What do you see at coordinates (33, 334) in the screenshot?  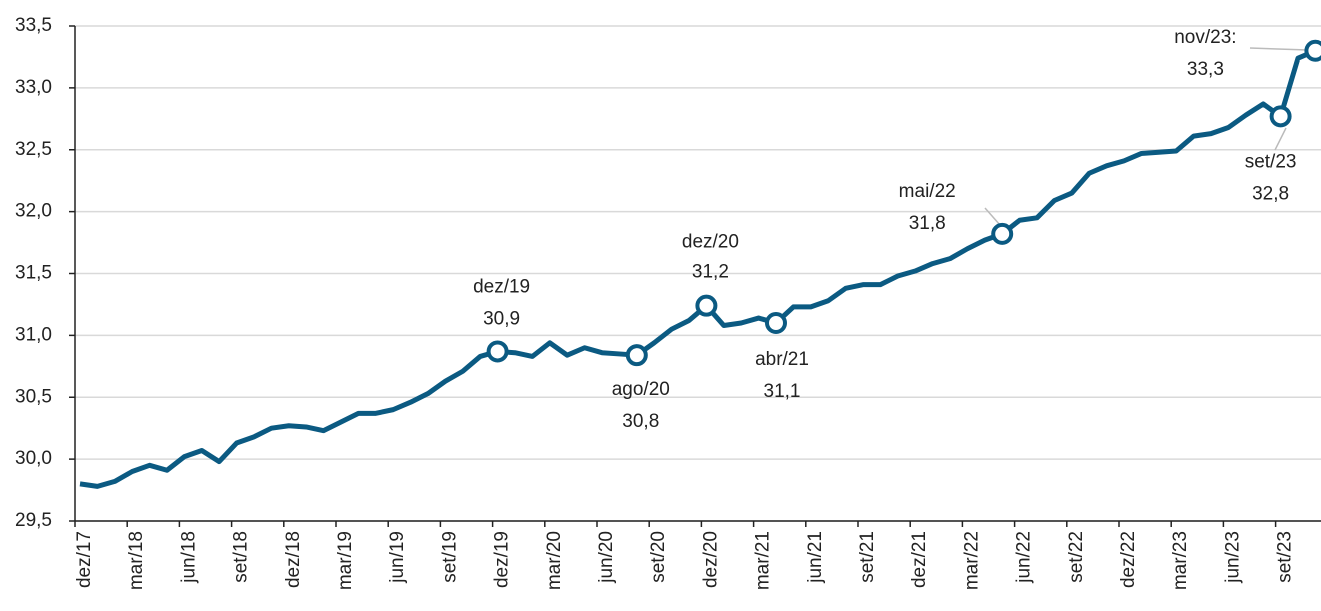 I see `y-tick-label: 31,0` at bounding box center [33, 334].